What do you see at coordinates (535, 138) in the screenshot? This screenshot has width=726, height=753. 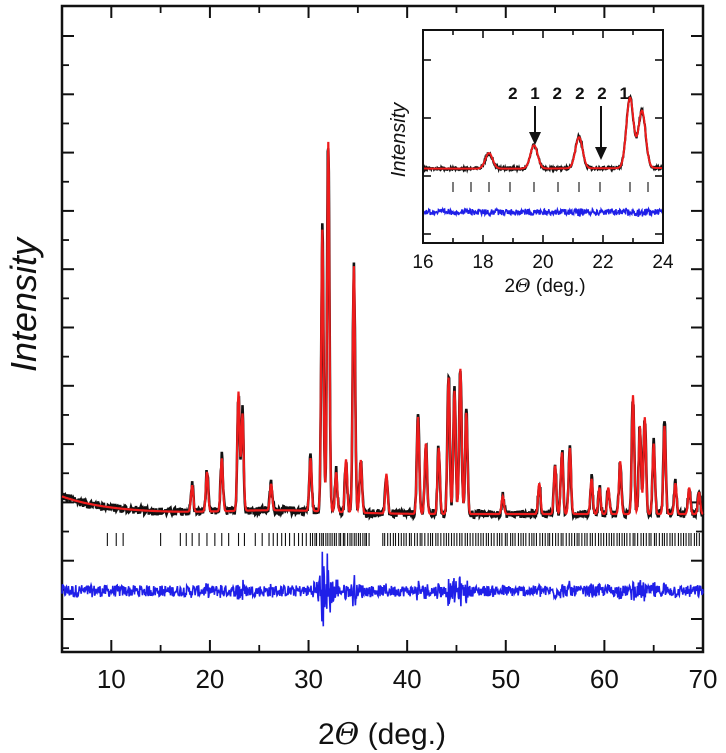 I see `annotation-212-arrow-head` at bounding box center [535, 138].